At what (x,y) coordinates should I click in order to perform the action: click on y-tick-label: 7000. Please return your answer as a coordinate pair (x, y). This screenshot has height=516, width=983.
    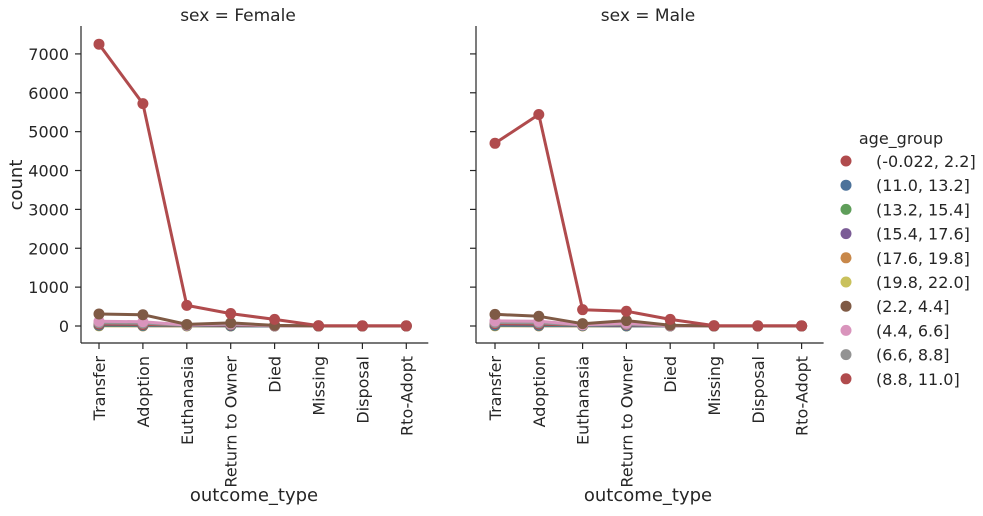
    Looking at the image, I should click on (48, 54).